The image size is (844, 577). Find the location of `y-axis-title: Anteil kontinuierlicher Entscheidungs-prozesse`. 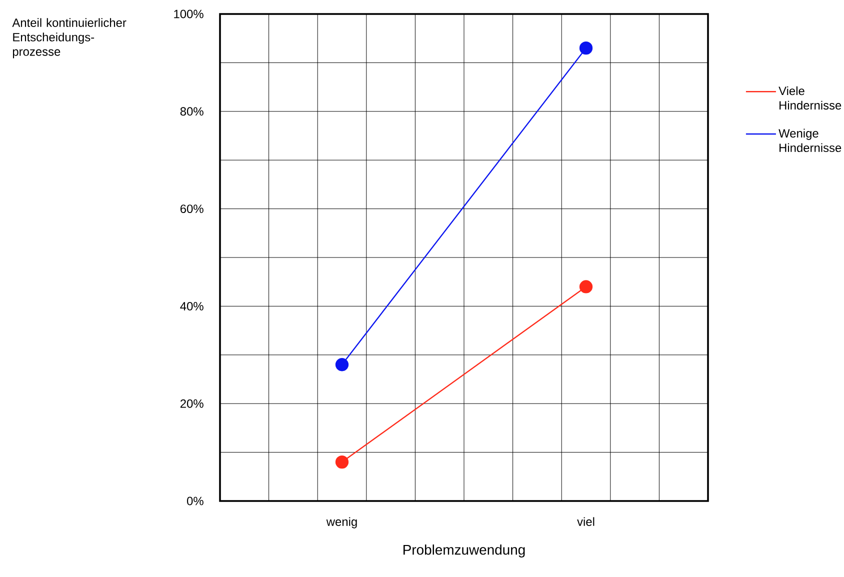

y-axis-title: Anteil kontinuierlicher Entscheidungs-prozesse is located at coordinates (69, 38).